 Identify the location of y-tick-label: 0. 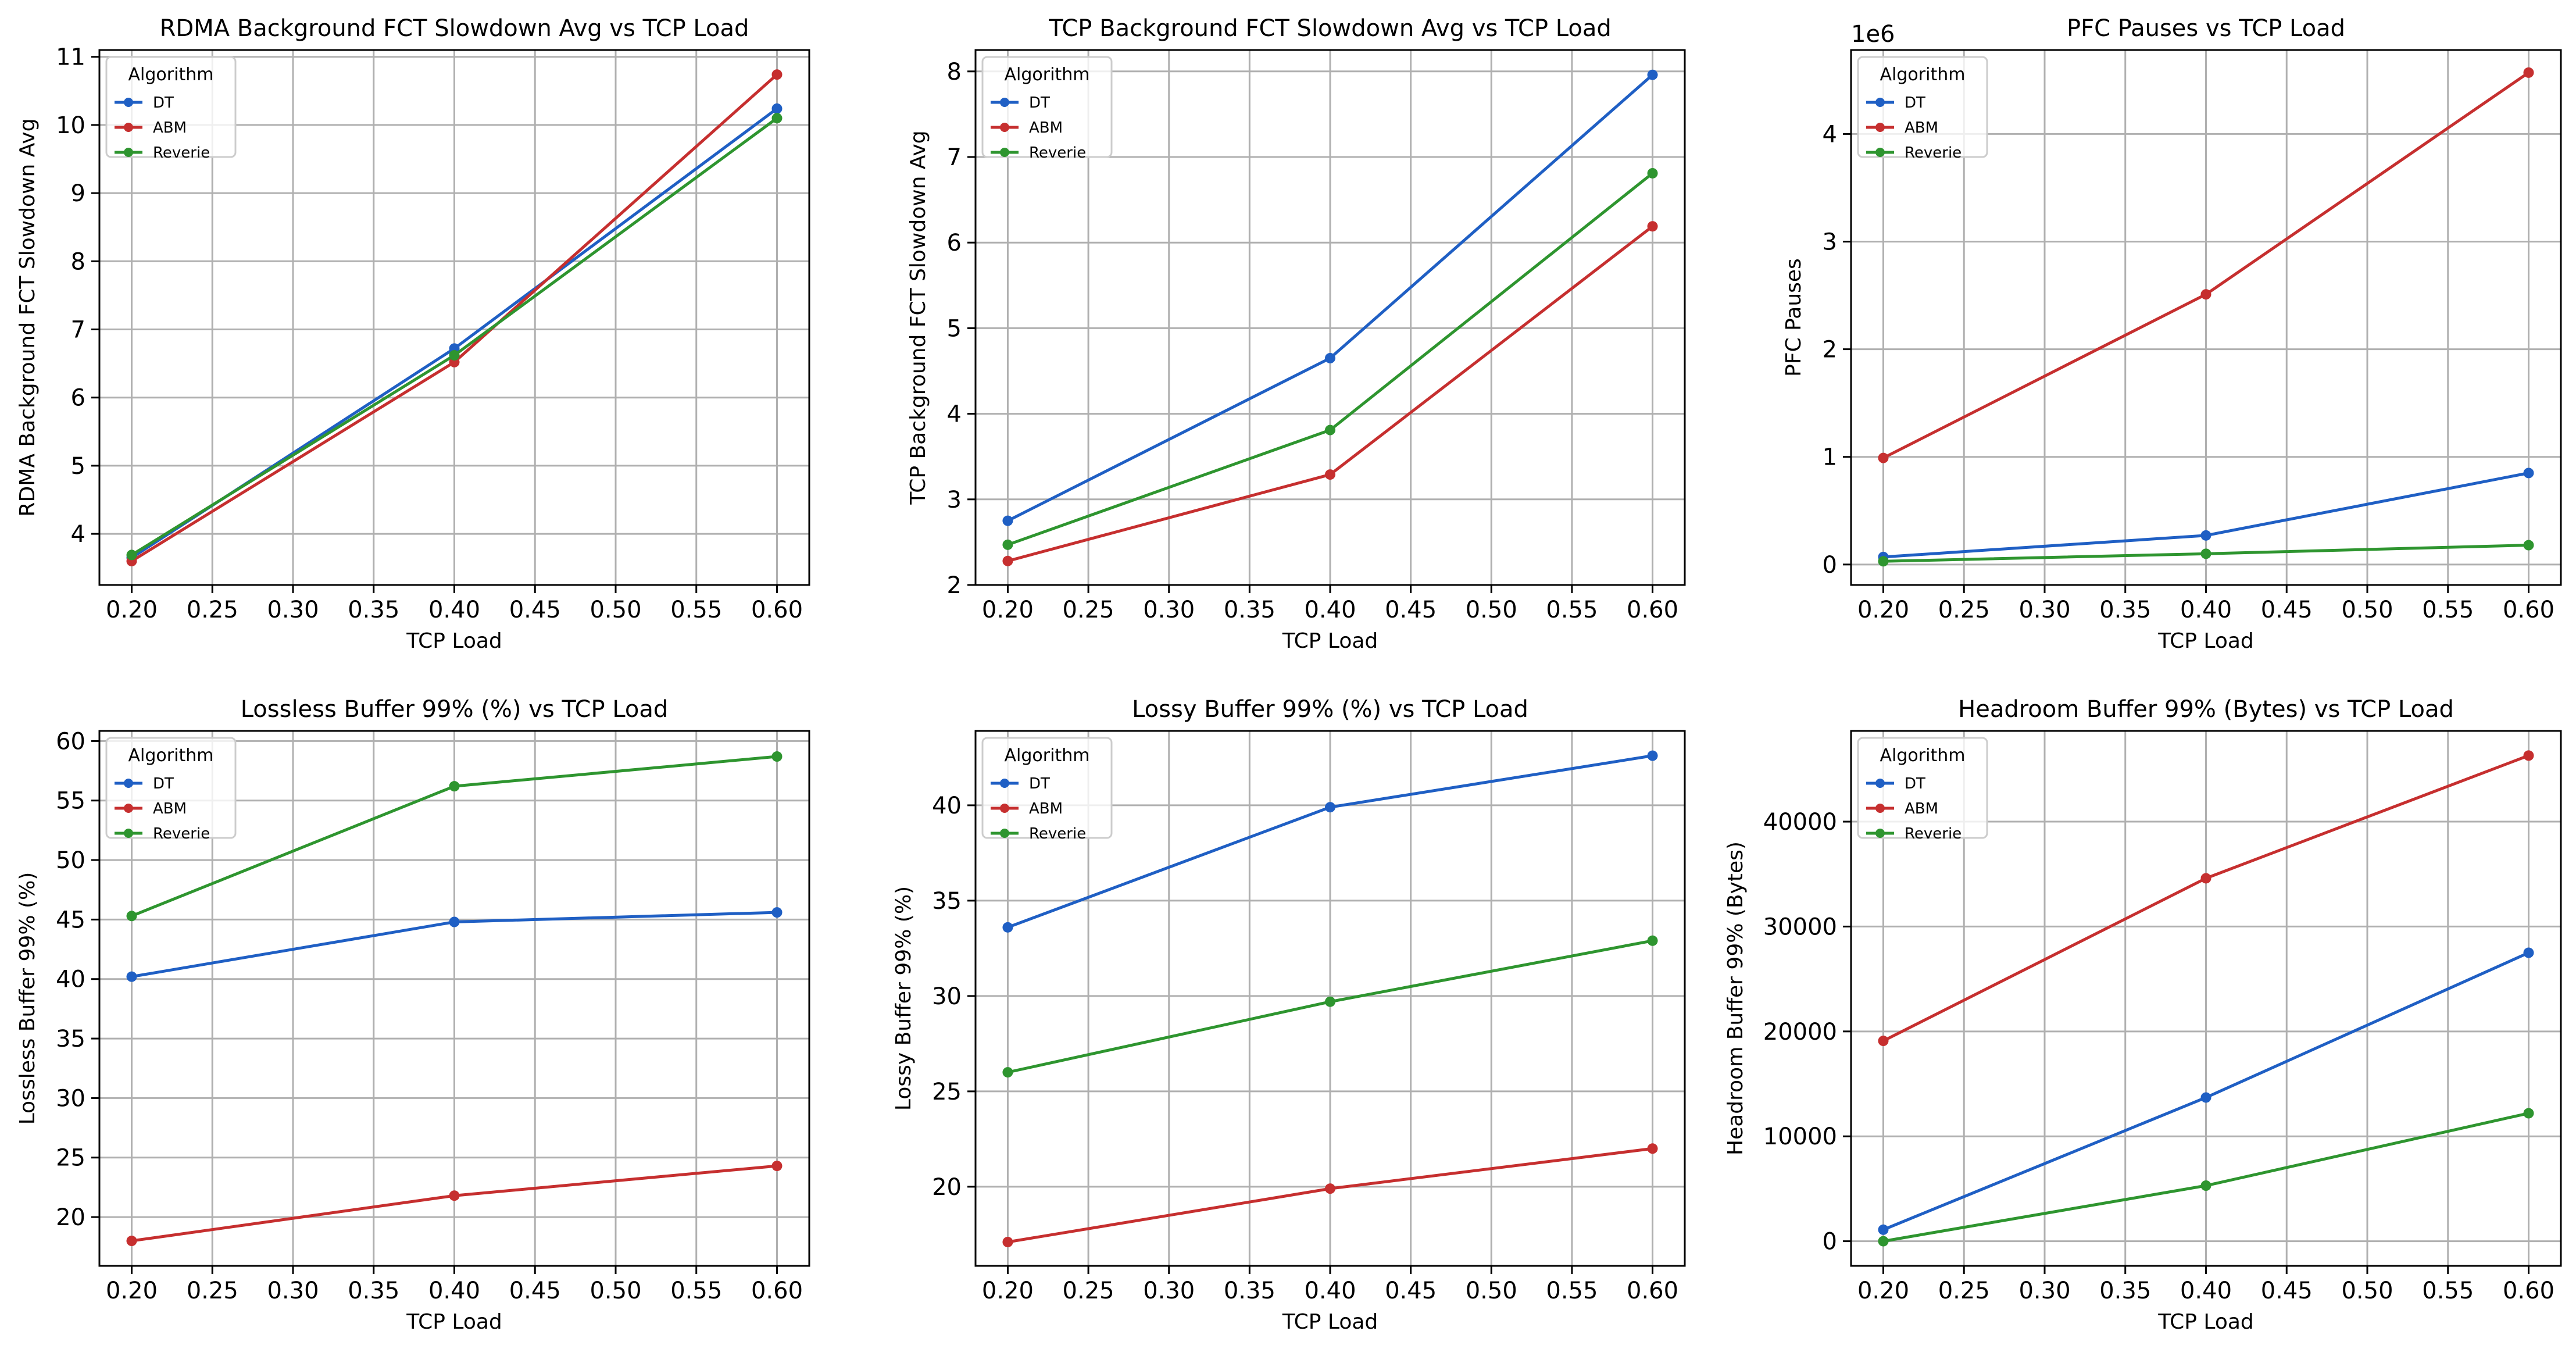
(1830, 565).